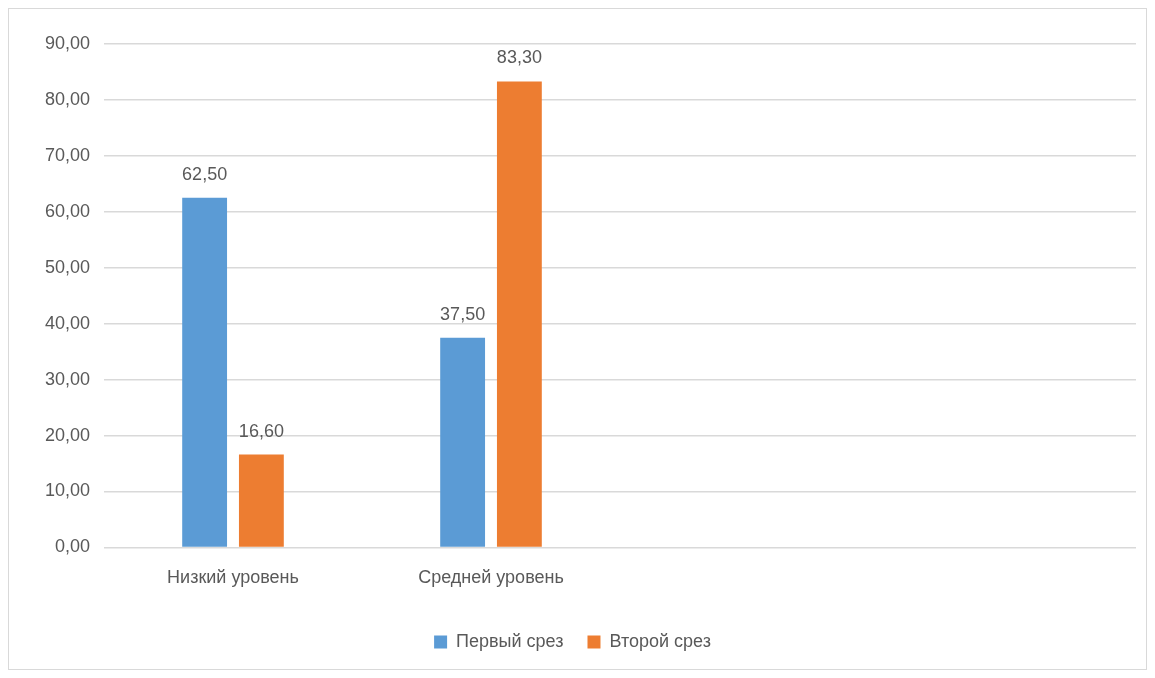 The image size is (1155, 678). I want to click on x-tick-label: Средней уровень, so click(491, 577).